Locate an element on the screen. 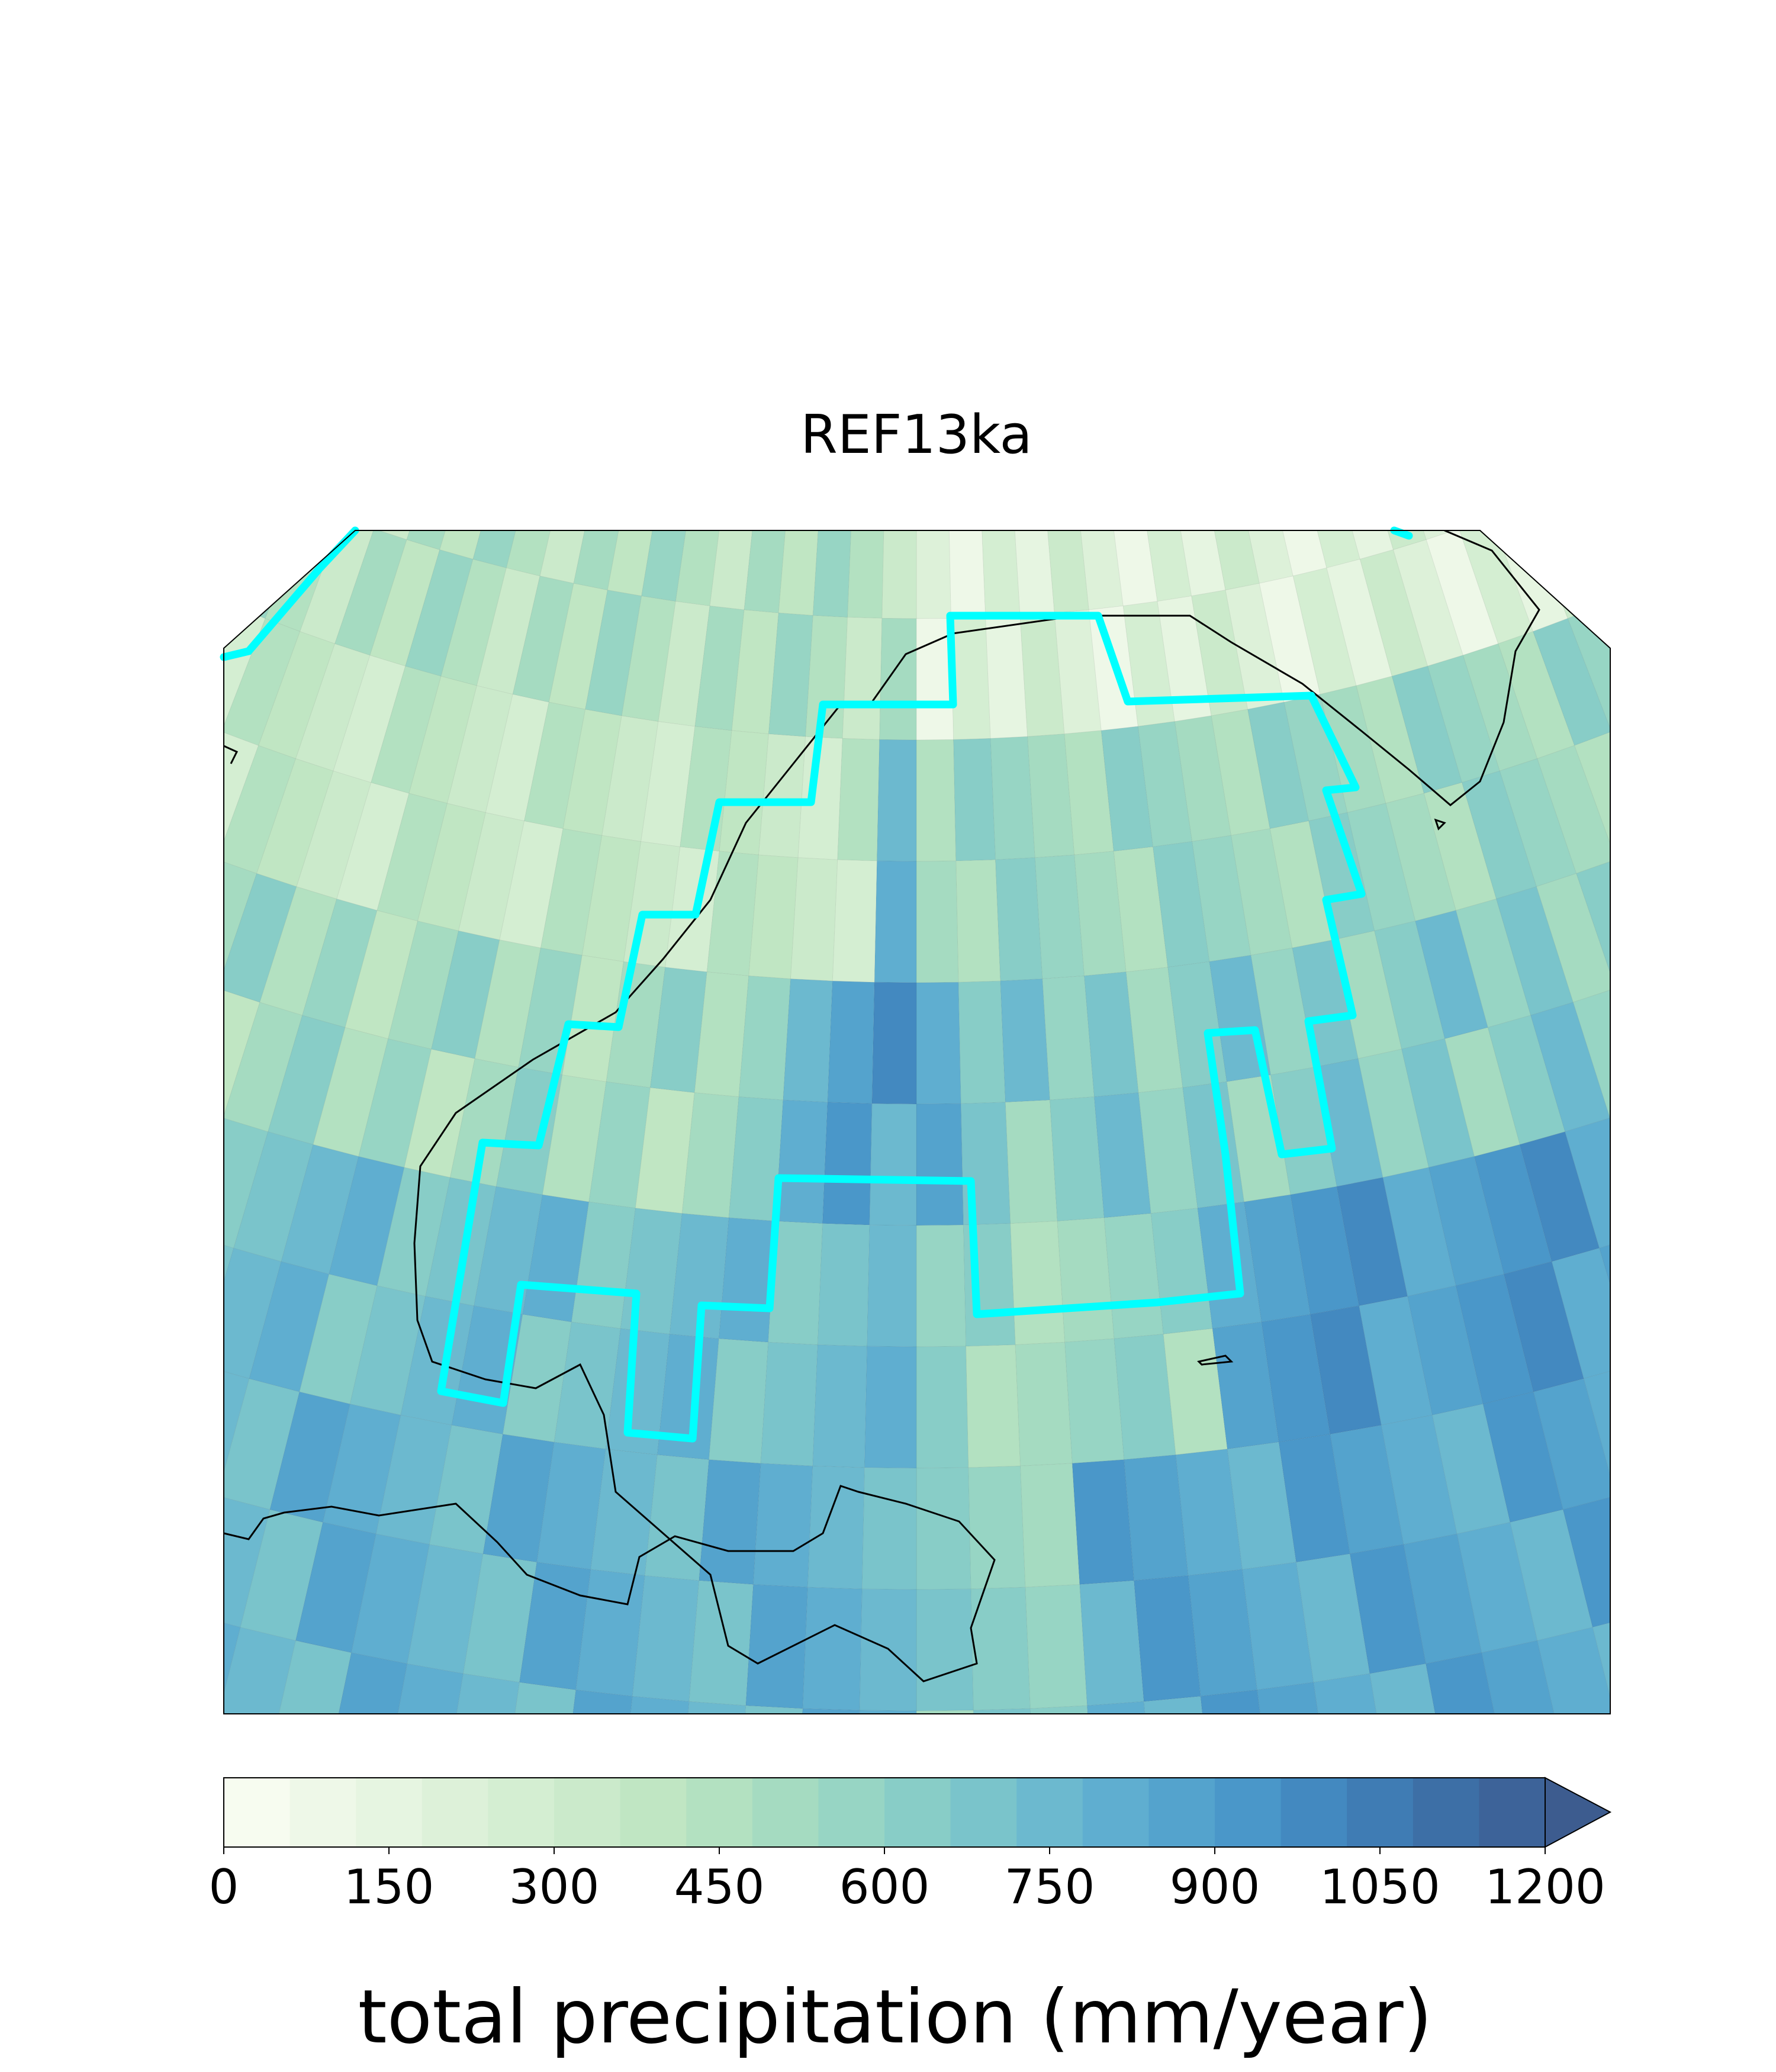  colorbar-tick-label: 450 is located at coordinates (719, 1887).